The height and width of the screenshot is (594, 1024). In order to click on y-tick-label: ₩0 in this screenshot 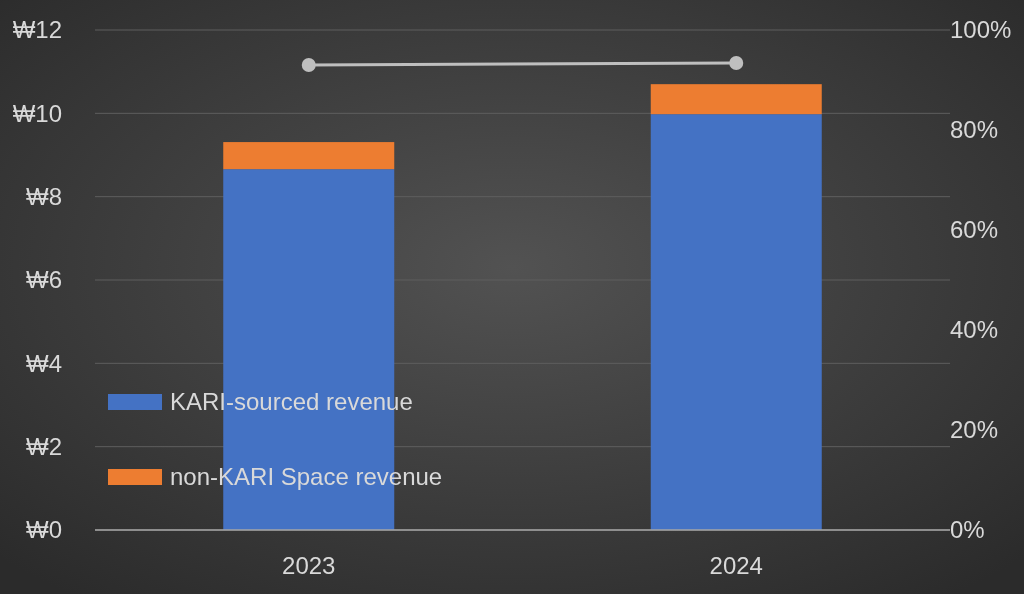, I will do `click(44, 530)`.